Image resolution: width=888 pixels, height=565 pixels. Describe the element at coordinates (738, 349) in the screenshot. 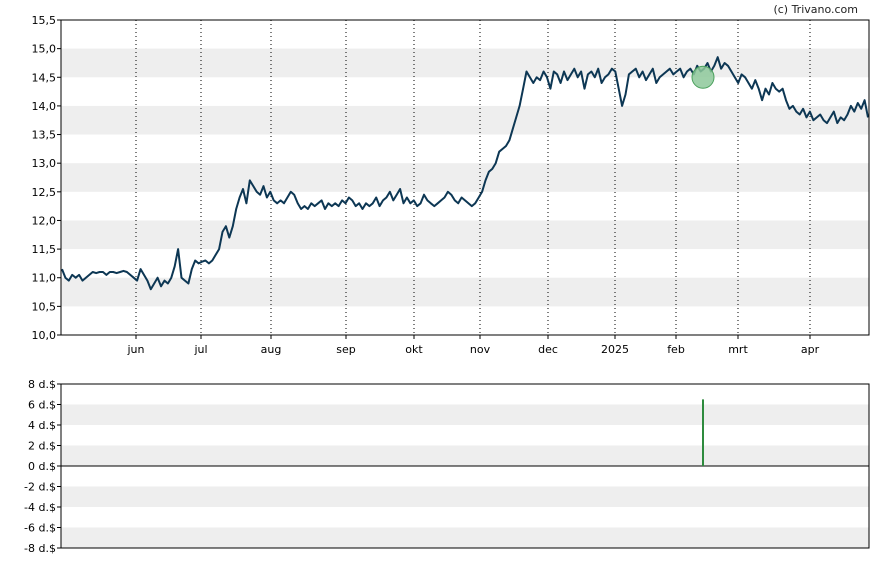

I see `price-x-tick-label: mrt` at that location.